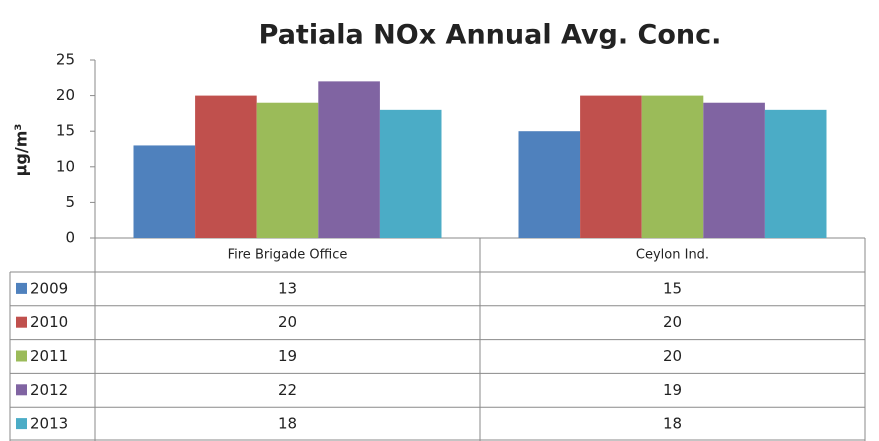  What do you see at coordinates (65, 166) in the screenshot?
I see `y-tick-label: 10` at bounding box center [65, 166].